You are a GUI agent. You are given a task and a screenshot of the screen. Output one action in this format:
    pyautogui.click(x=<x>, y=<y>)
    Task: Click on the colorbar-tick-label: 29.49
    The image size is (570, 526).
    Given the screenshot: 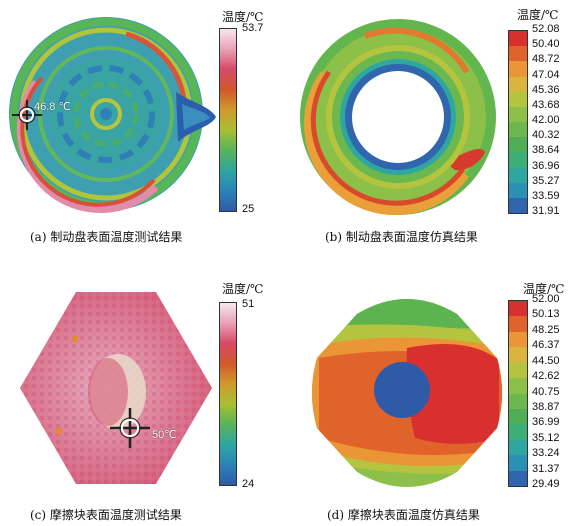 What is the action you would take?
    pyautogui.click(x=546, y=484)
    